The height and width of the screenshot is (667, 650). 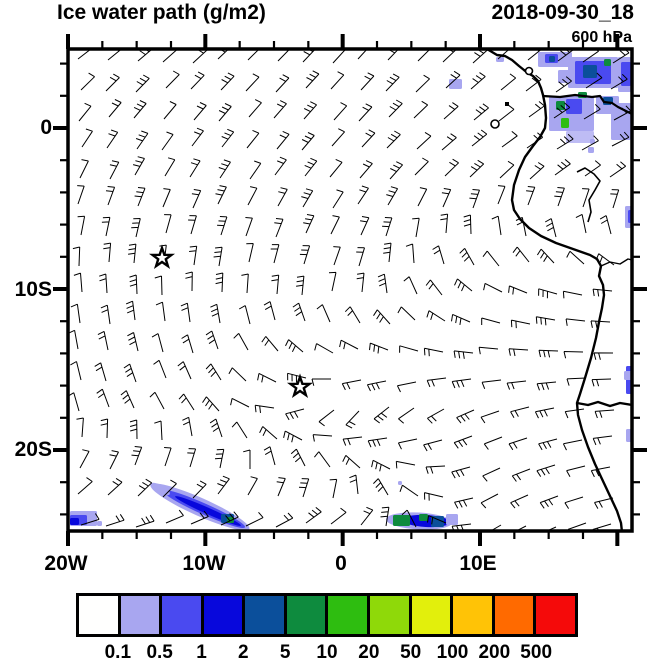 I want to click on colorbar-tick-label: 500, so click(x=536, y=652).